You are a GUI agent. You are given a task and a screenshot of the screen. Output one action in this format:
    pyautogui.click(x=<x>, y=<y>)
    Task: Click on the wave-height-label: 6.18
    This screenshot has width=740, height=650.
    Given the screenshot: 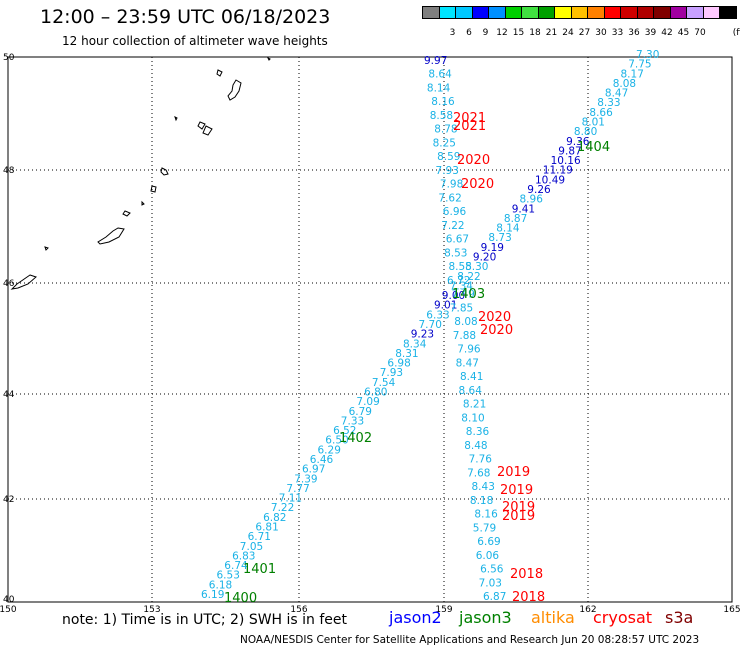 What is the action you would take?
    pyautogui.click(x=220, y=585)
    